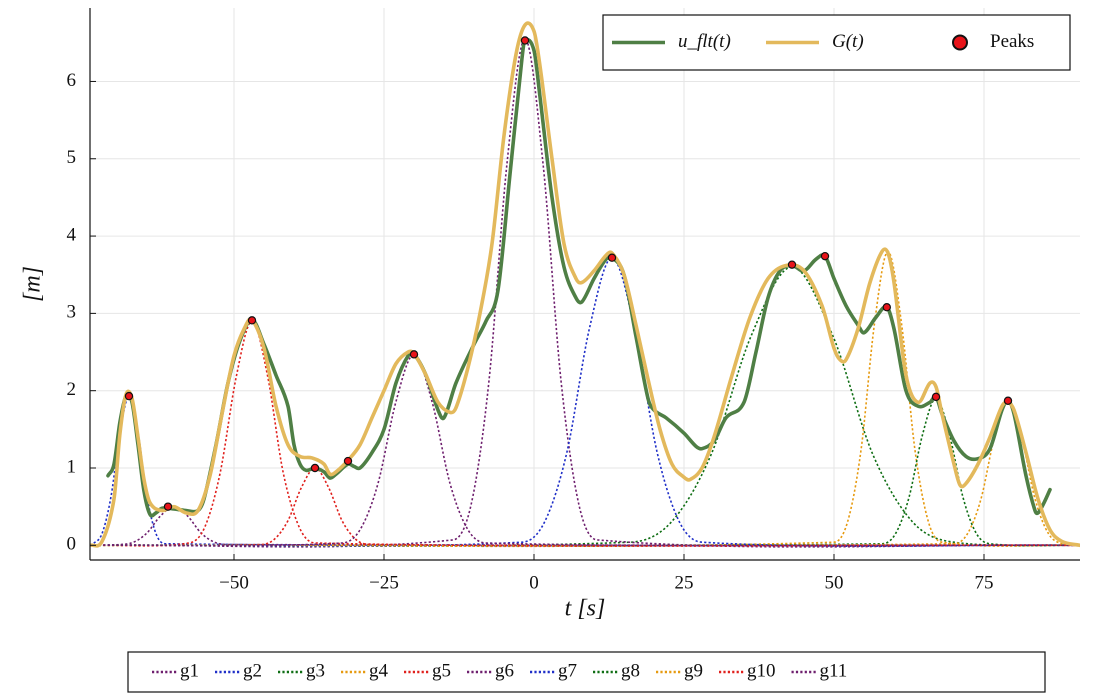  I want to click on legend-label: g11, so click(834, 670).